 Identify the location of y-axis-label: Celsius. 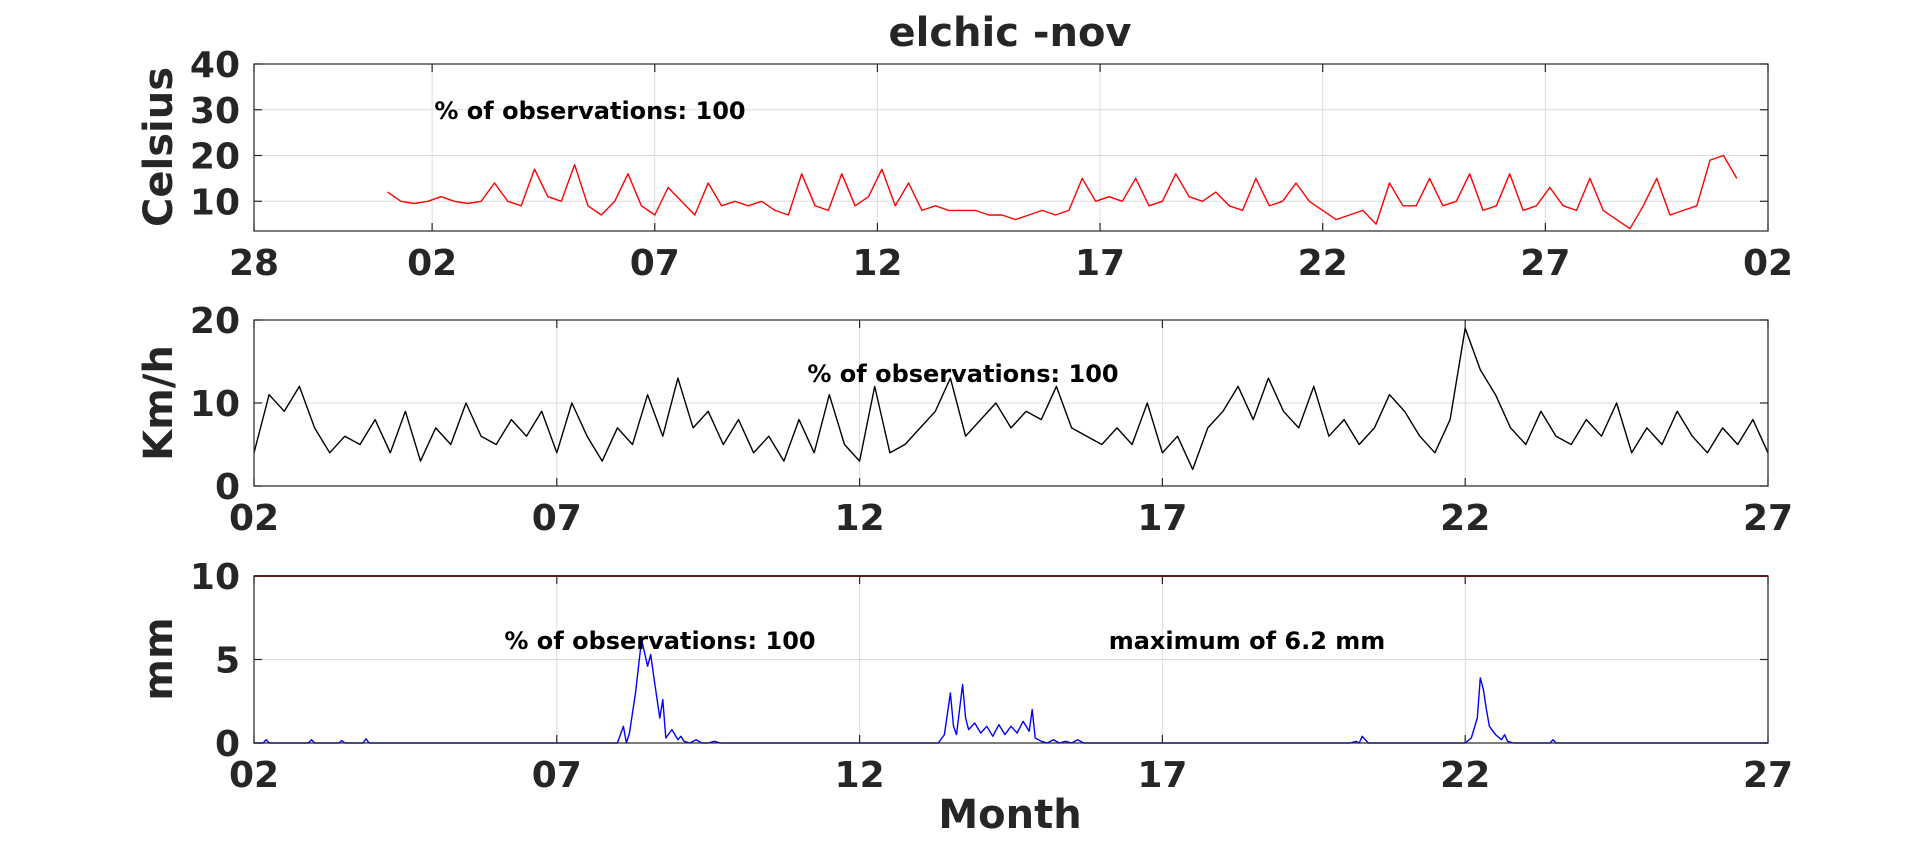
(159, 147).